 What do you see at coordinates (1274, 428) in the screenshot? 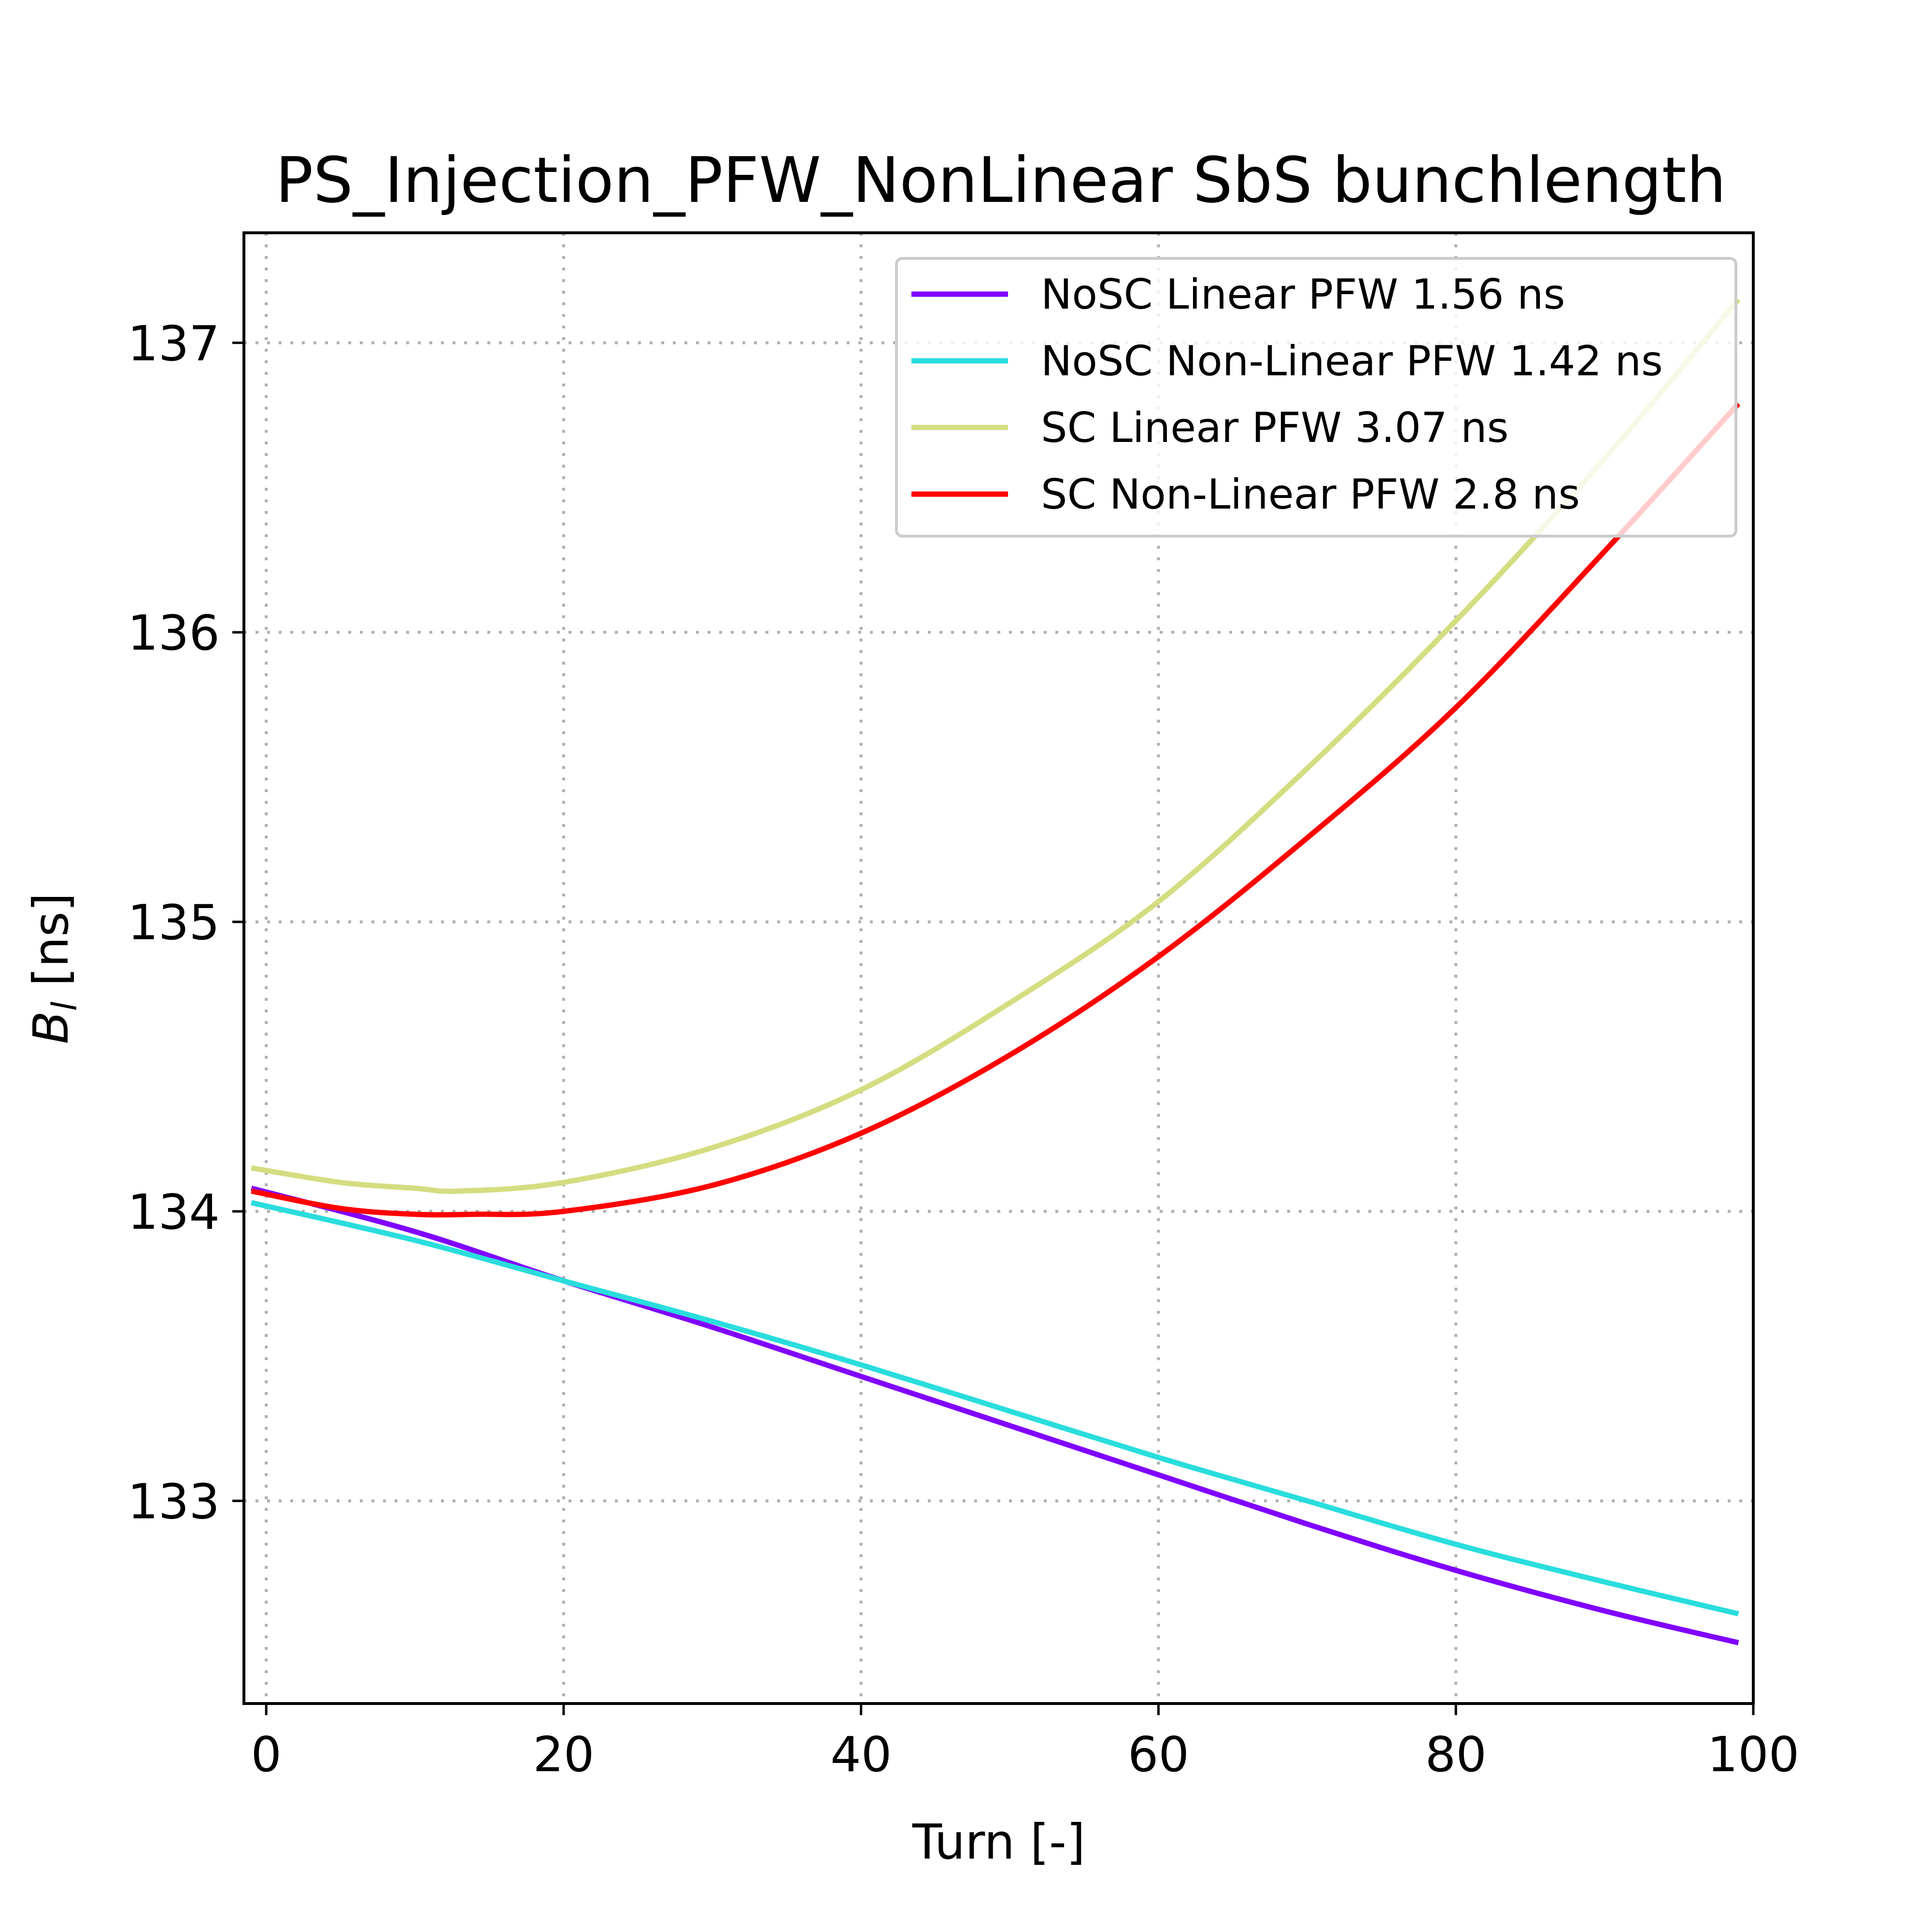
I see `legend-label-3: SC Linear PFW 3.07 ns` at bounding box center [1274, 428].